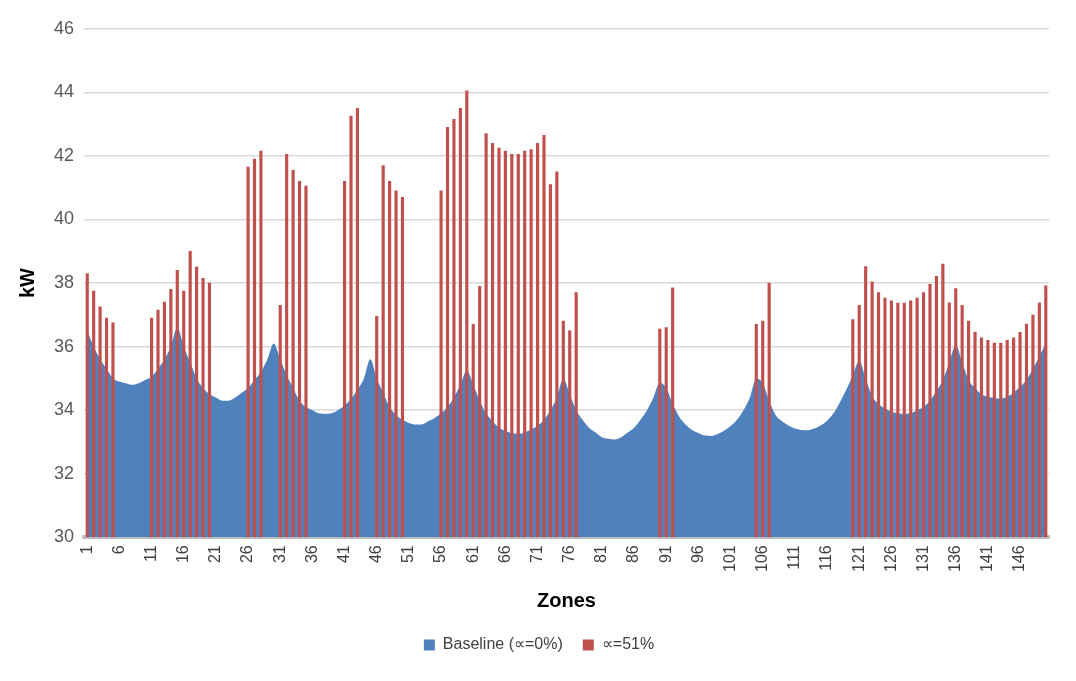  Describe the element at coordinates (64, 218) in the screenshot. I see `y-tick-label: 40` at that location.